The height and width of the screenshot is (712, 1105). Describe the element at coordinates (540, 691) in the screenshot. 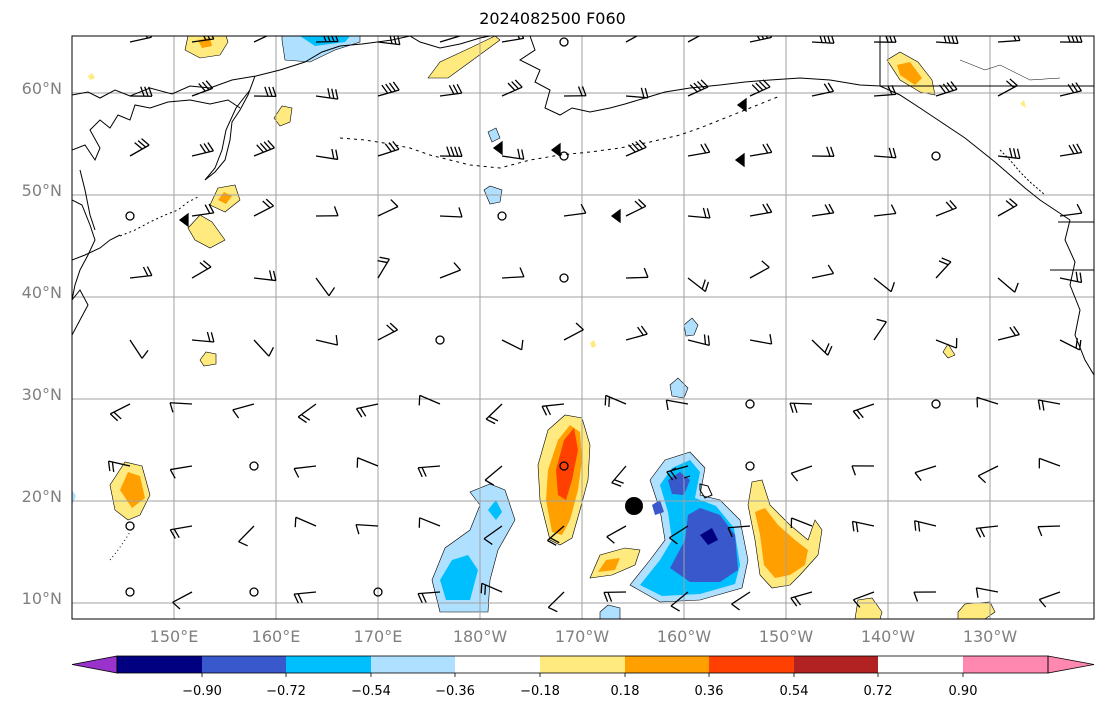

I see `colorbar-tick-label: −0.18` at that location.